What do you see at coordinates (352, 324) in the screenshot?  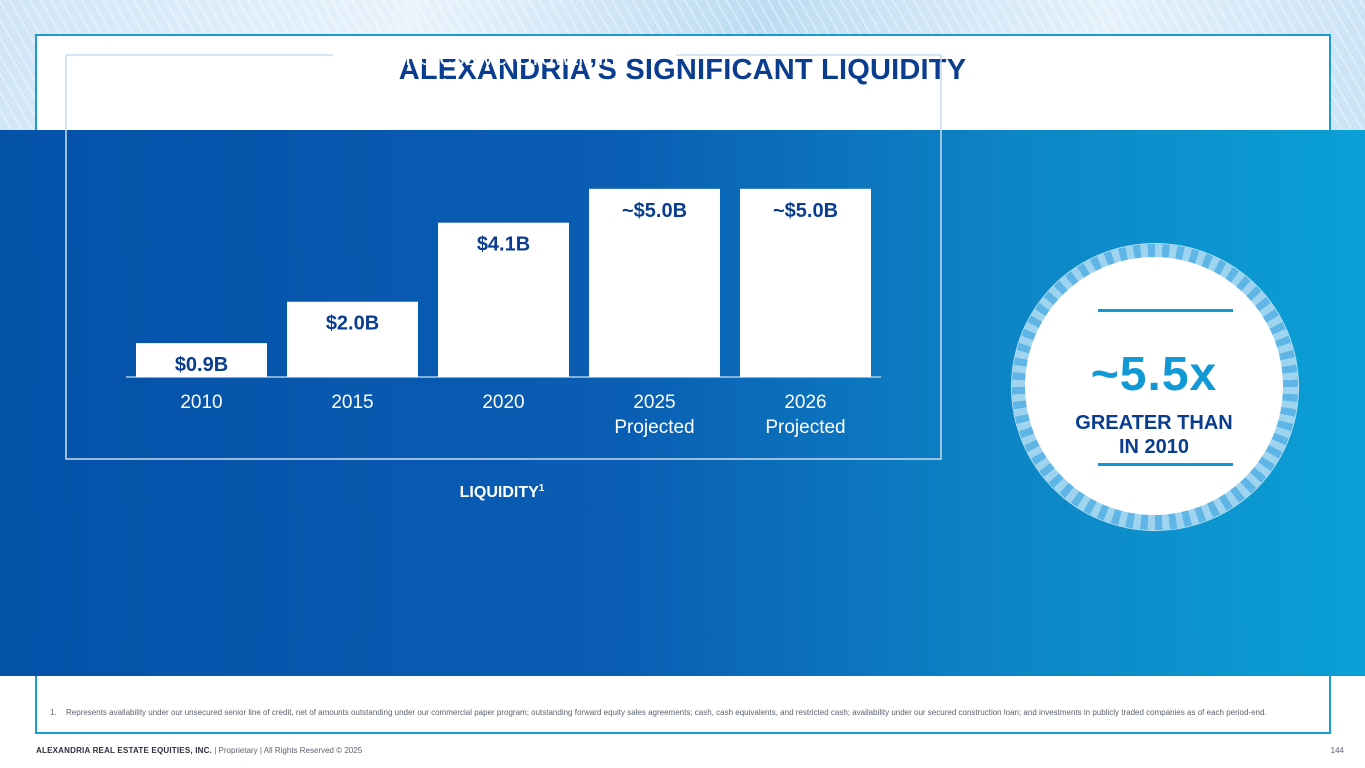 I see `bar-value-label: $2.0B` at bounding box center [352, 324].